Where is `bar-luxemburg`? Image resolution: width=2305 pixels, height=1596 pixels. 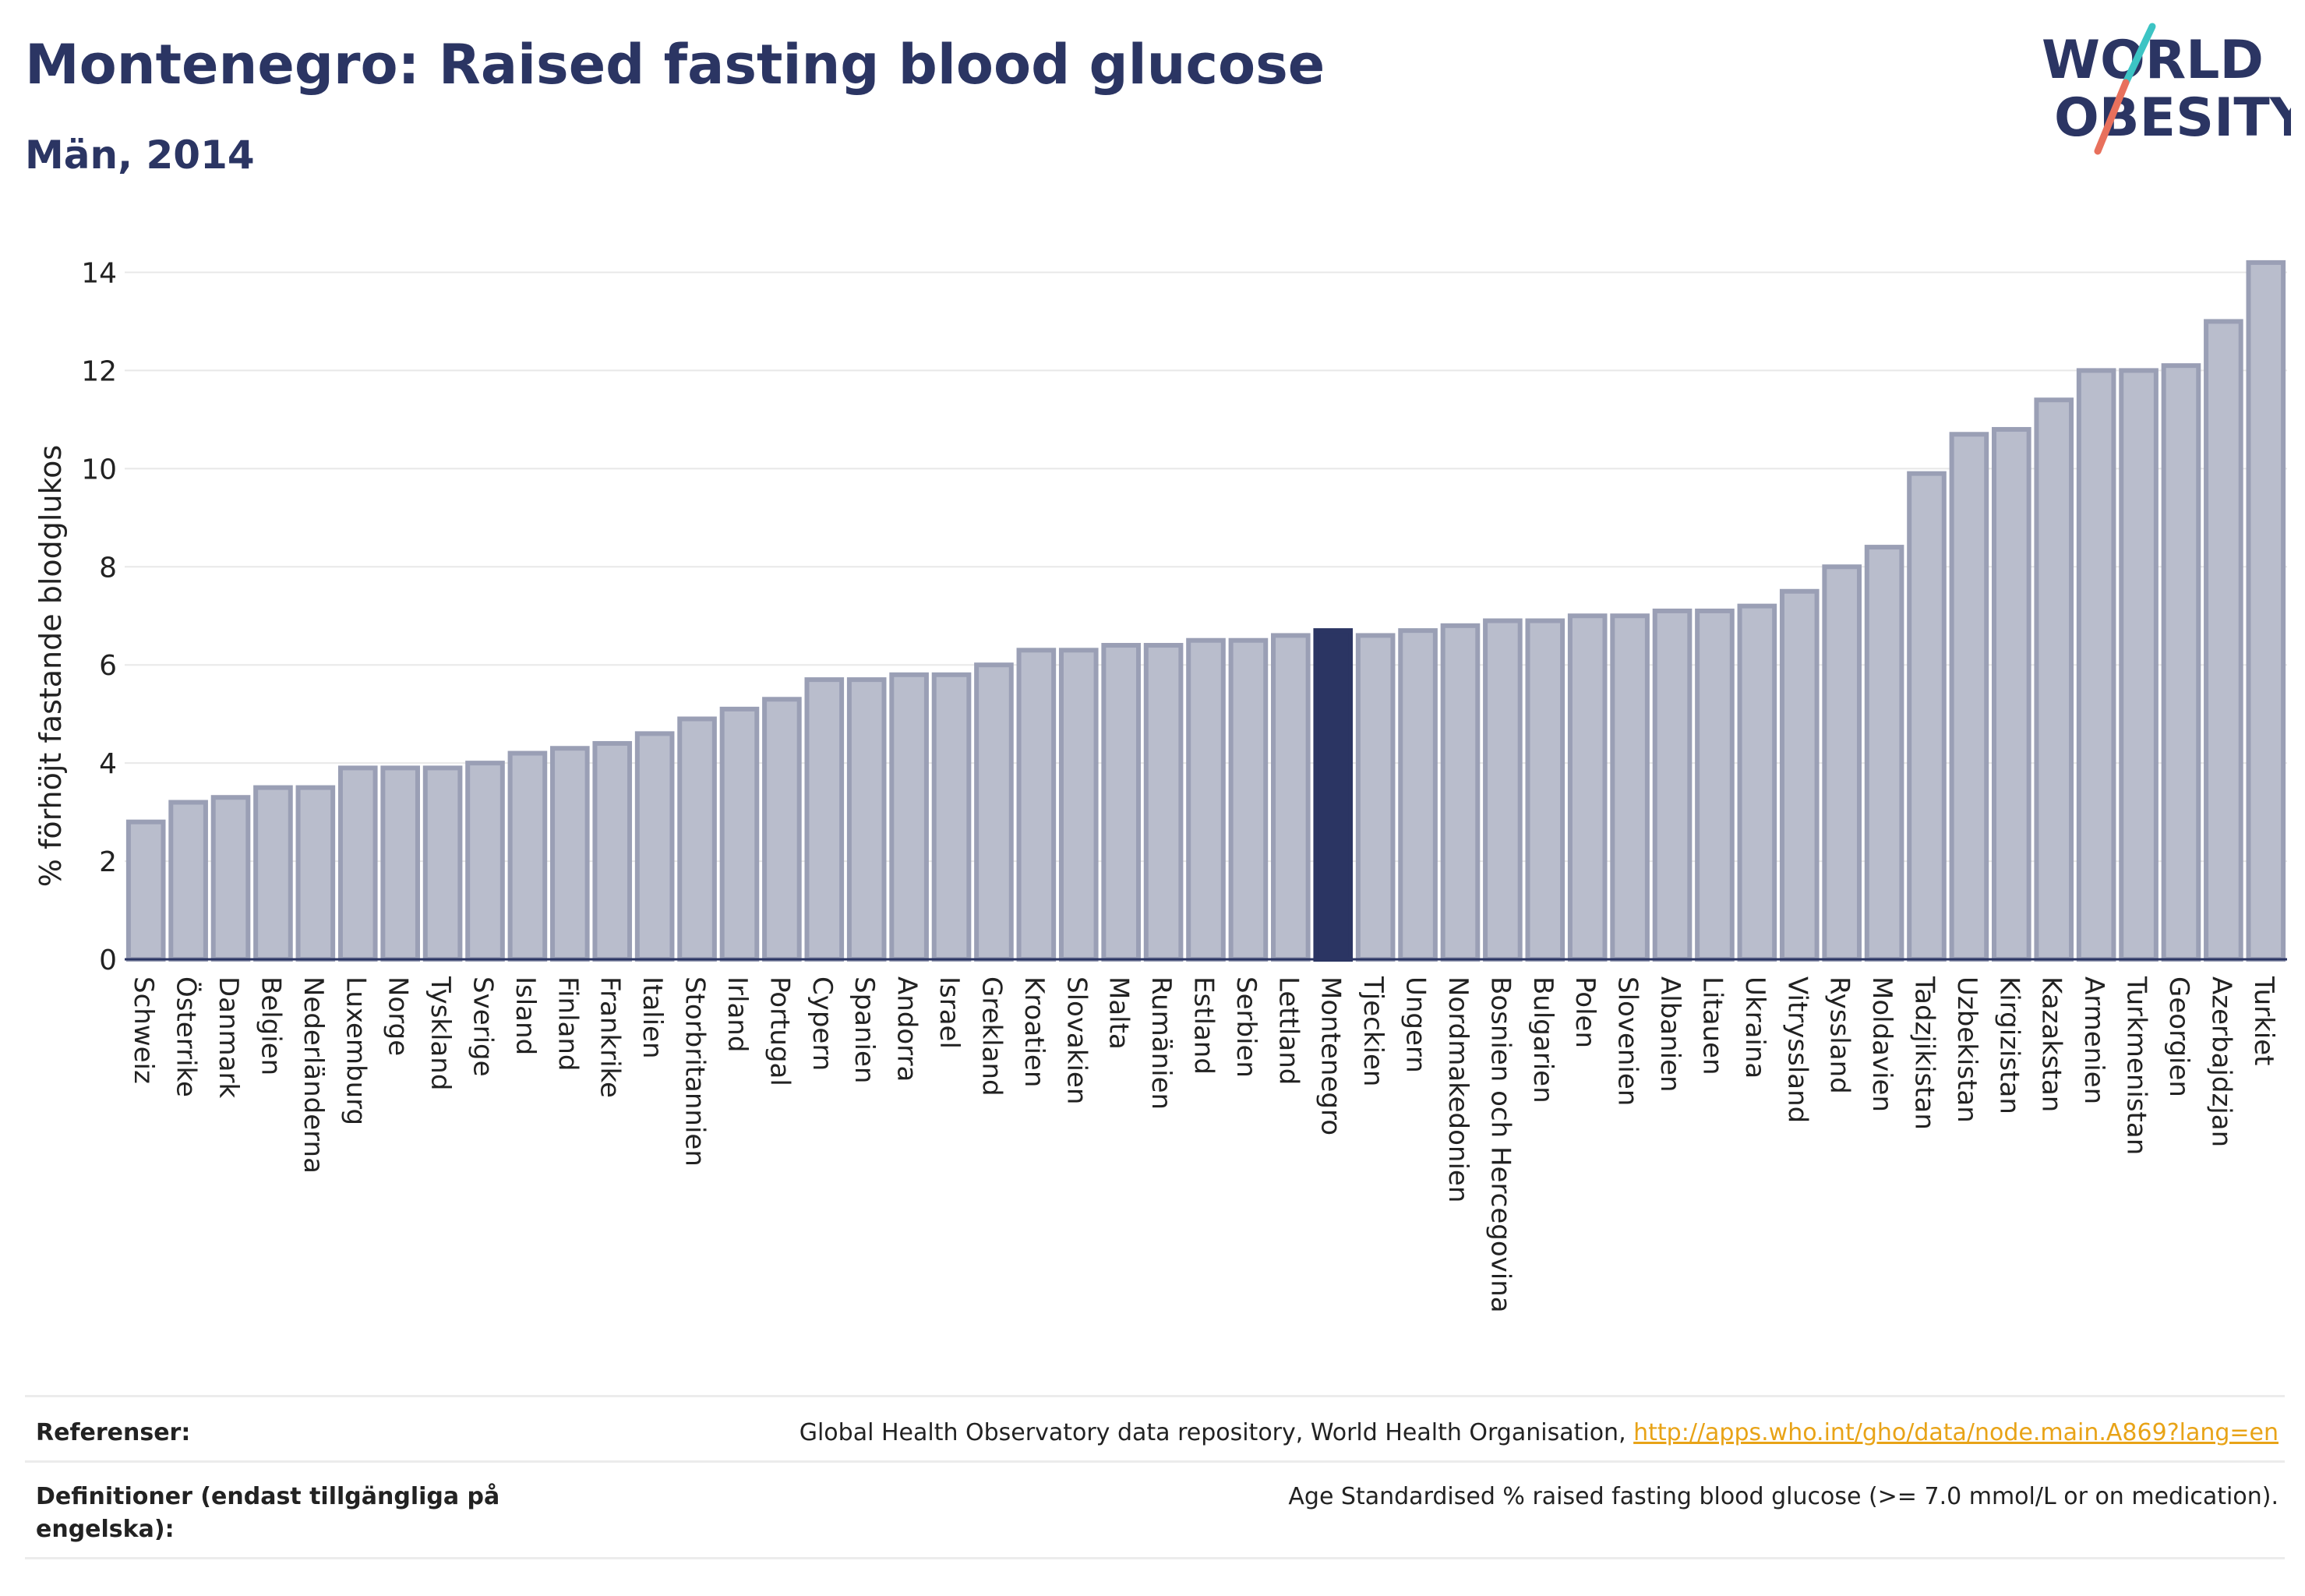 bar-luxemburg is located at coordinates (357, 863).